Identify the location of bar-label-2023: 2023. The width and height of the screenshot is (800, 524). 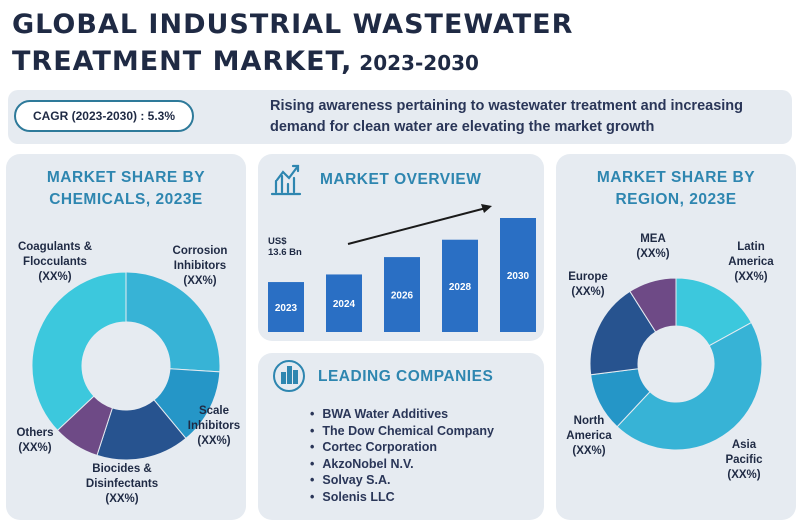
(286, 308).